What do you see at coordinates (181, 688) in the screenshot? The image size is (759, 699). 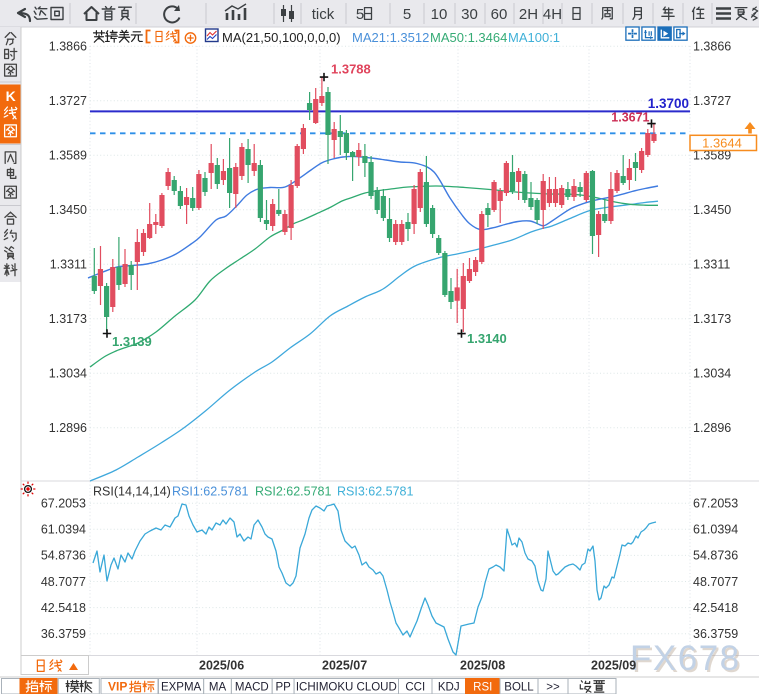 I see `svg-text: EXPMA` at bounding box center [181, 688].